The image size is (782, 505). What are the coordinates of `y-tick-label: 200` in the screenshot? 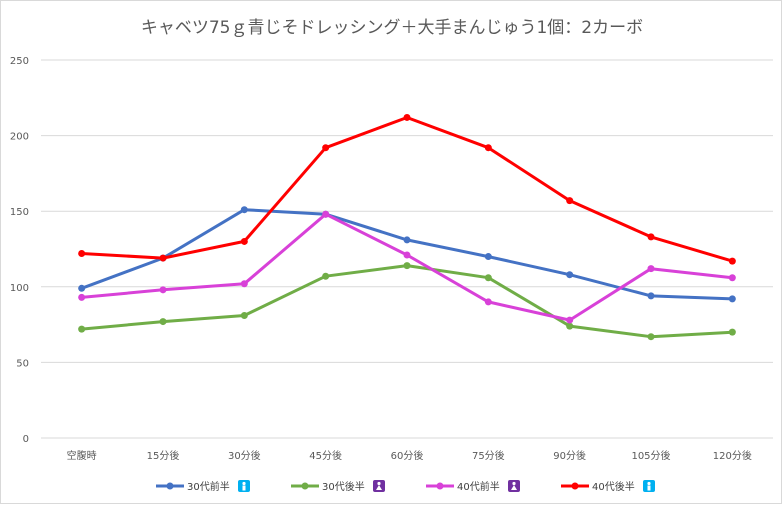 It's located at (19, 137).